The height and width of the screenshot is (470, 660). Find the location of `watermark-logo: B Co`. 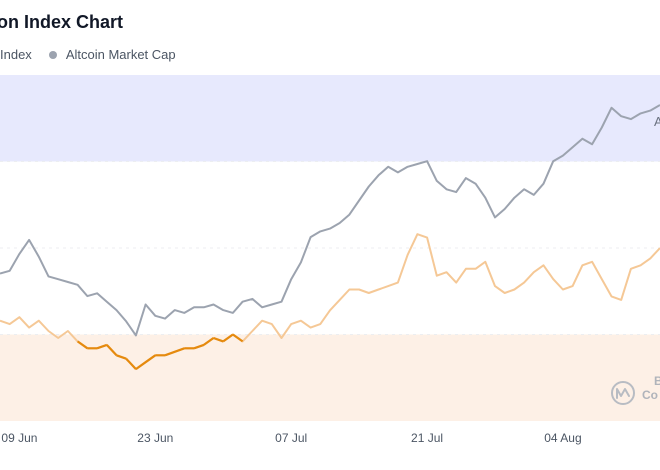

watermark-logo: B Co is located at coordinates (635, 389).